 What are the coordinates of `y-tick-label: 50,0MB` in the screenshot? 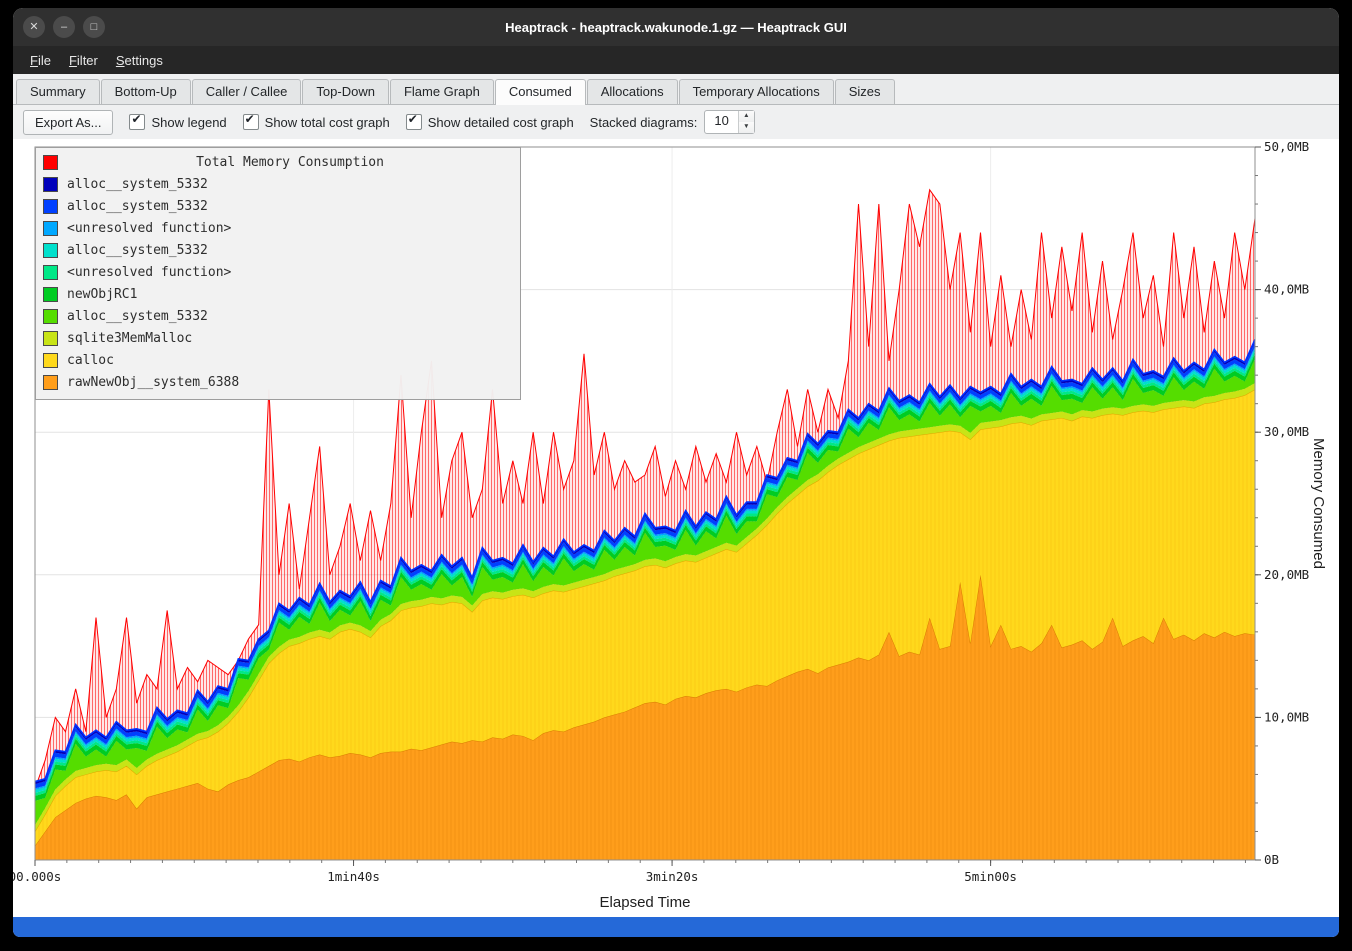 It's located at (1286, 146).